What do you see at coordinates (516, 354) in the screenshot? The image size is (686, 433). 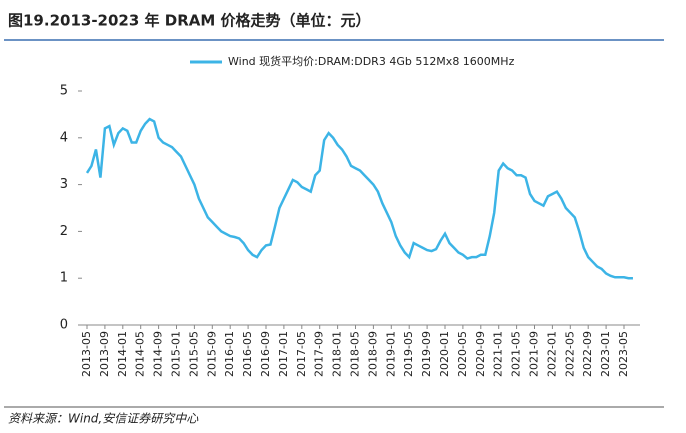 I see `x-tick-label: 2021-05` at bounding box center [516, 354].